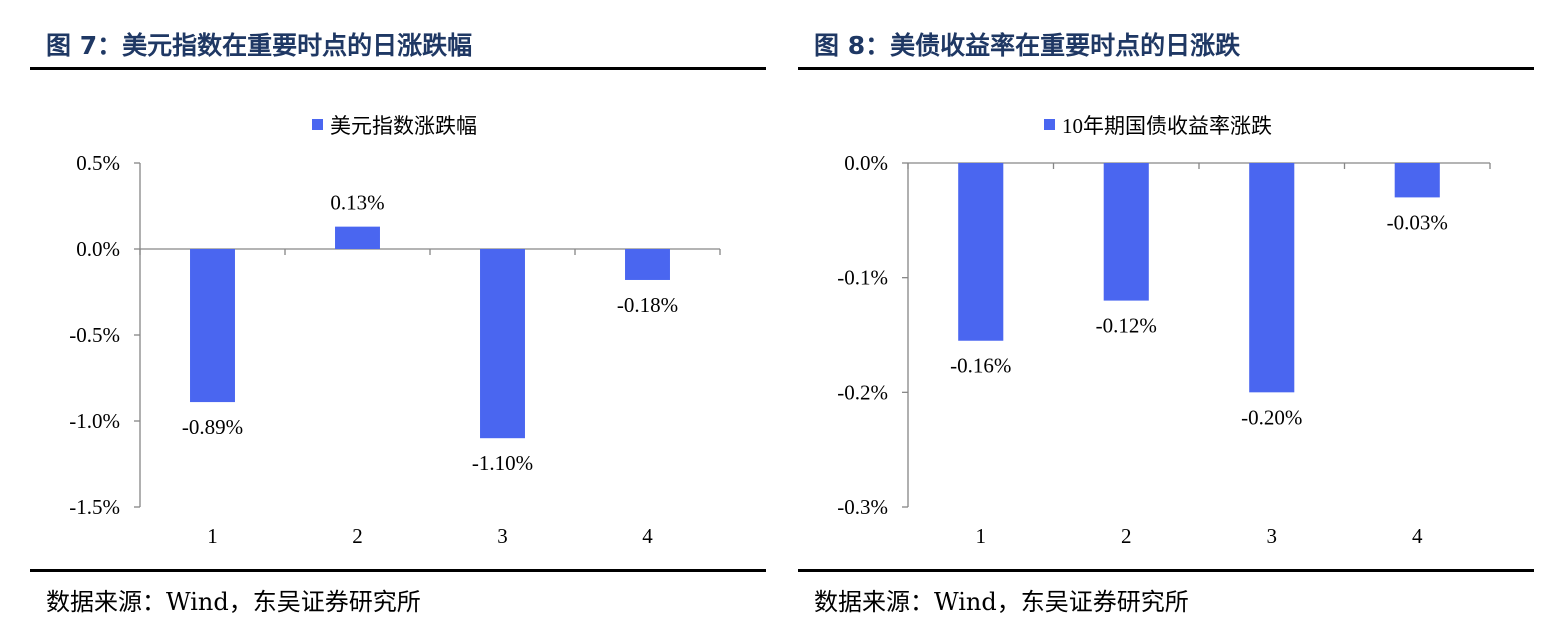 The image size is (1554, 644). What do you see at coordinates (259, 45) in the screenshot?
I see `figure-7-title: 图 7：美元指数在重要时点的日涨跌幅` at bounding box center [259, 45].